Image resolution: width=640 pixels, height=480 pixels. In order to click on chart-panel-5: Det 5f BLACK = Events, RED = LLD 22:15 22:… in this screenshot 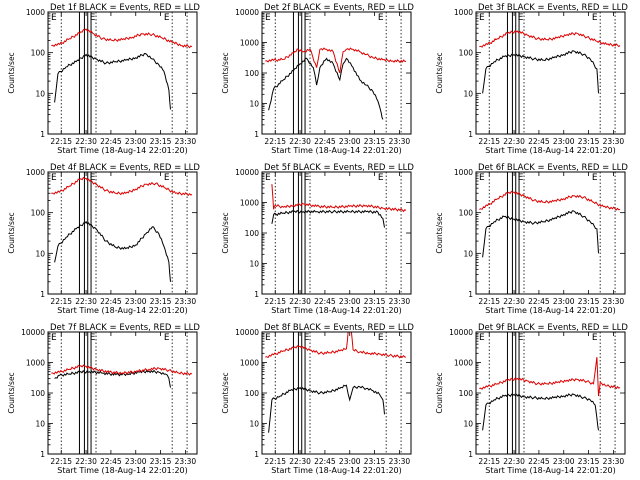, I will do `click(317, 239)`.